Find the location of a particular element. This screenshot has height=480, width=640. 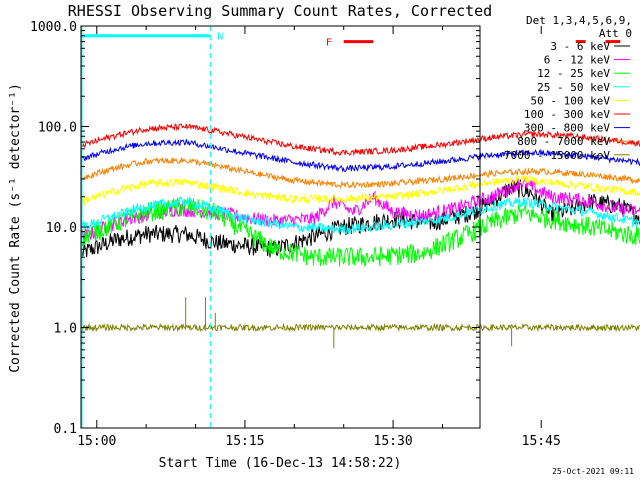

date-stamp: 25-Oct-2021 09:11 is located at coordinates (593, 471).